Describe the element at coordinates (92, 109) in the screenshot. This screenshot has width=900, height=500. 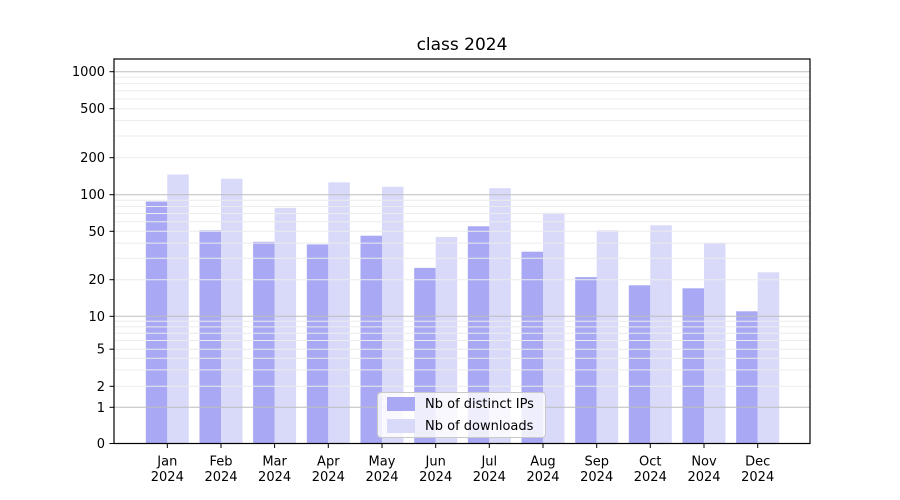
I see `y-tick-label: 500` at that location.